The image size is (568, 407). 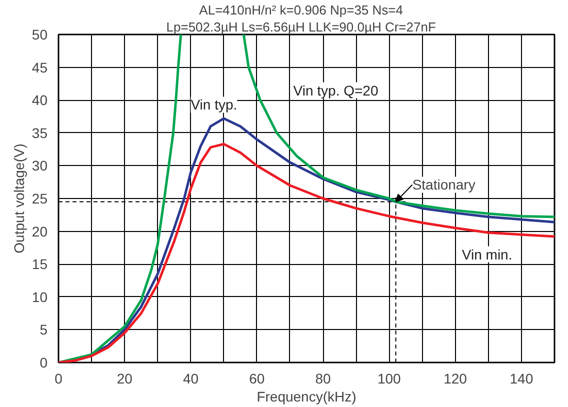 What do you see at coordinates (306, 396) in the screenshot?
I see `x-axis-title: Frequency(kHz)` at bounding box center [306, 396].